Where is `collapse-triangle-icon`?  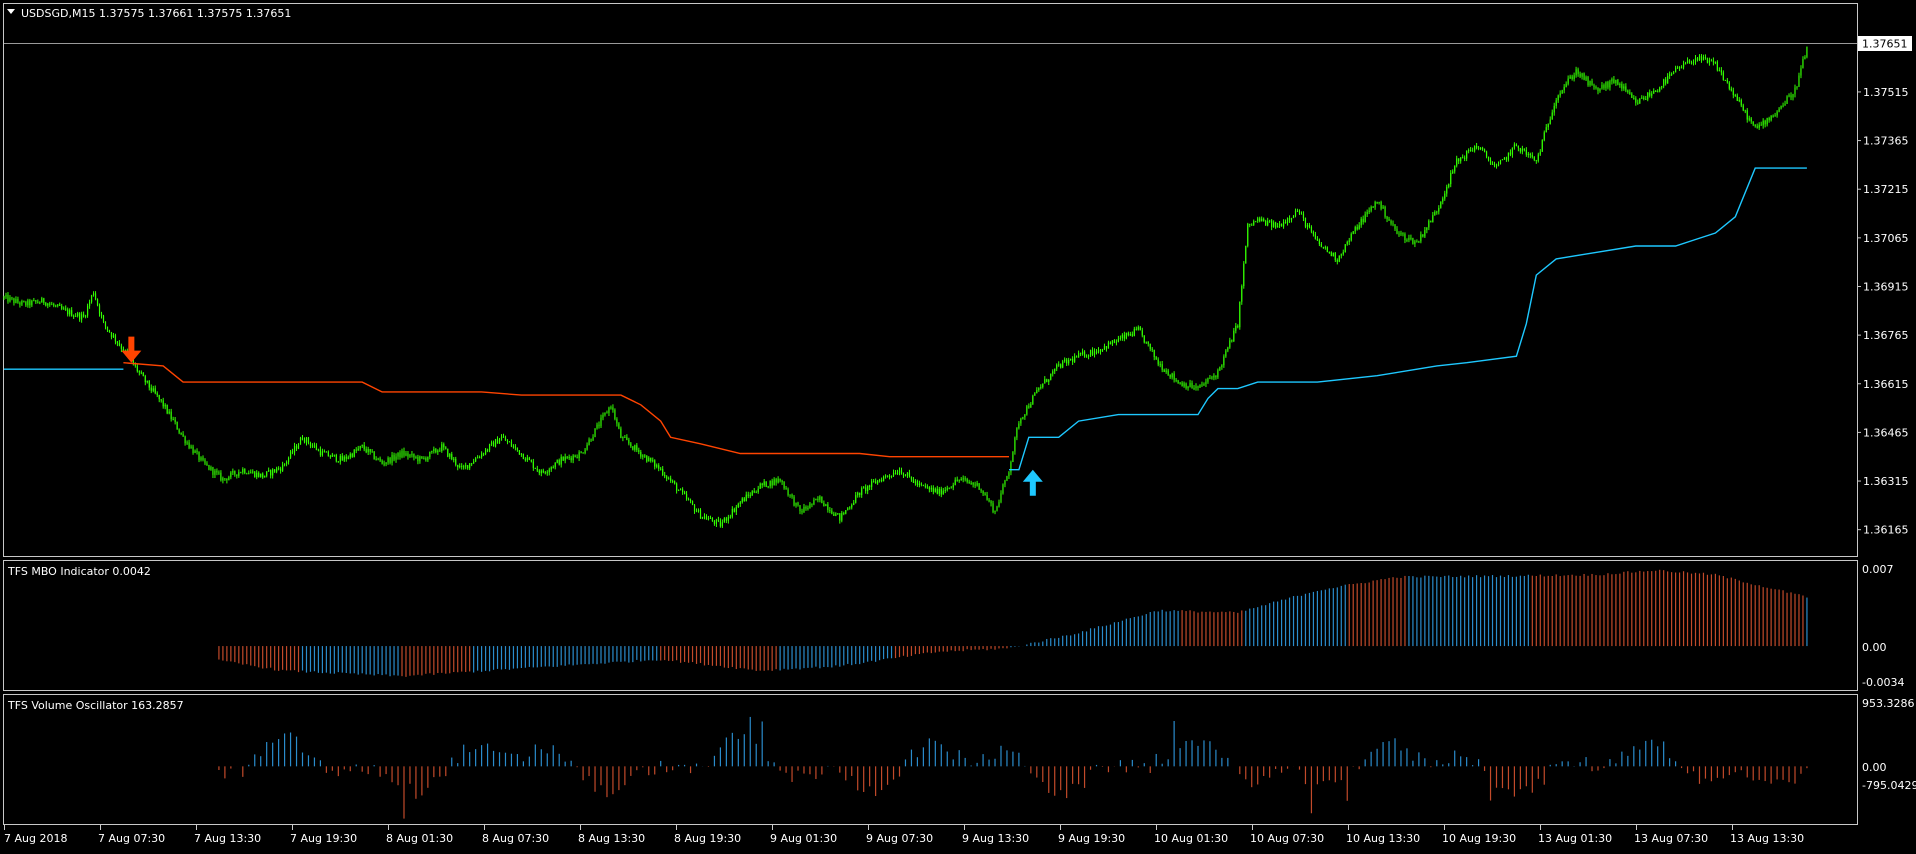
collapse-triangle-icon is located at coordinates (11, 11).